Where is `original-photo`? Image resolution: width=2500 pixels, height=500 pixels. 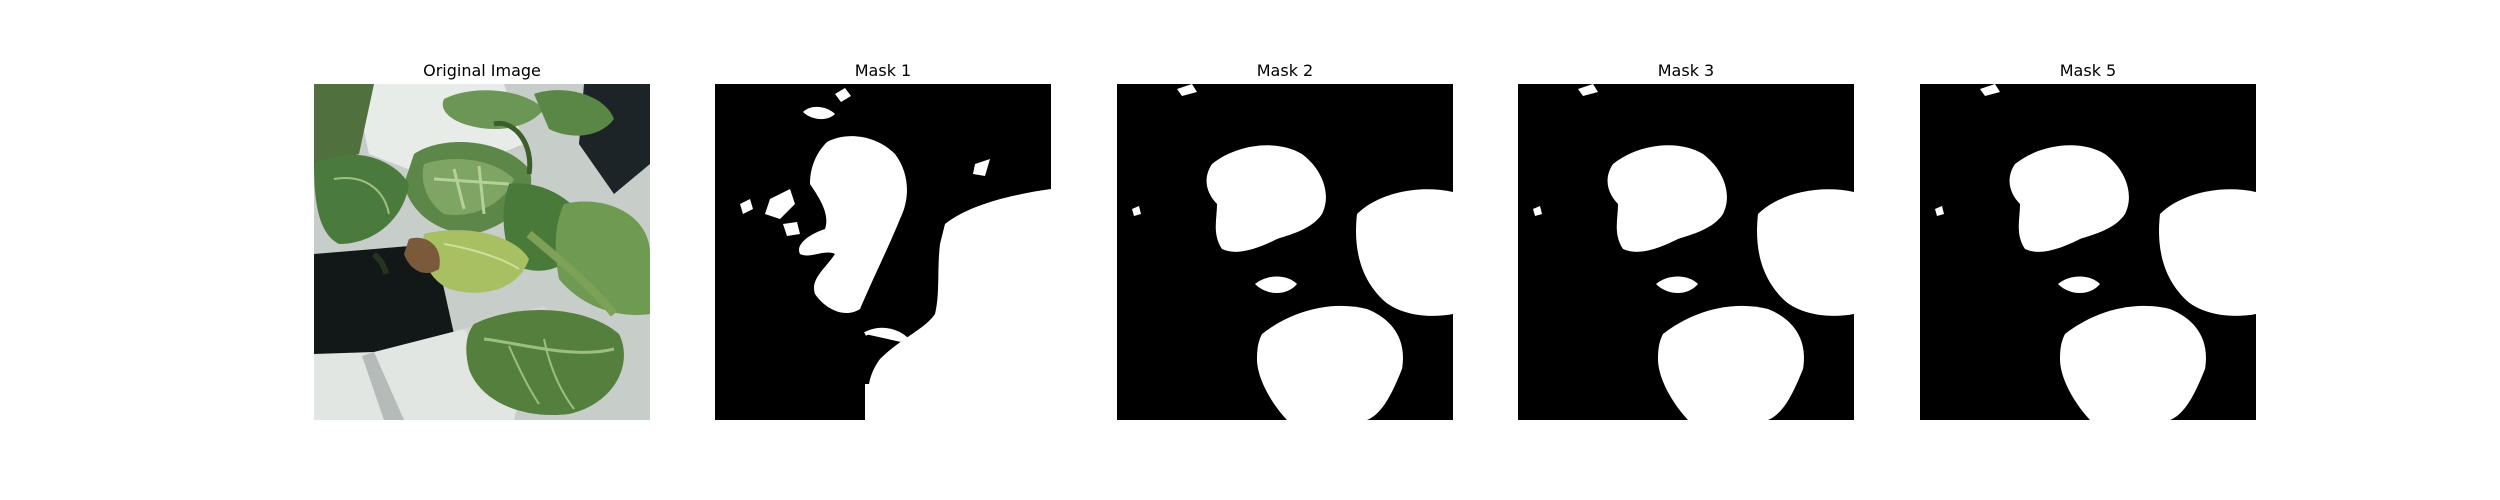 original-photo is located at coordinates (482, 252).